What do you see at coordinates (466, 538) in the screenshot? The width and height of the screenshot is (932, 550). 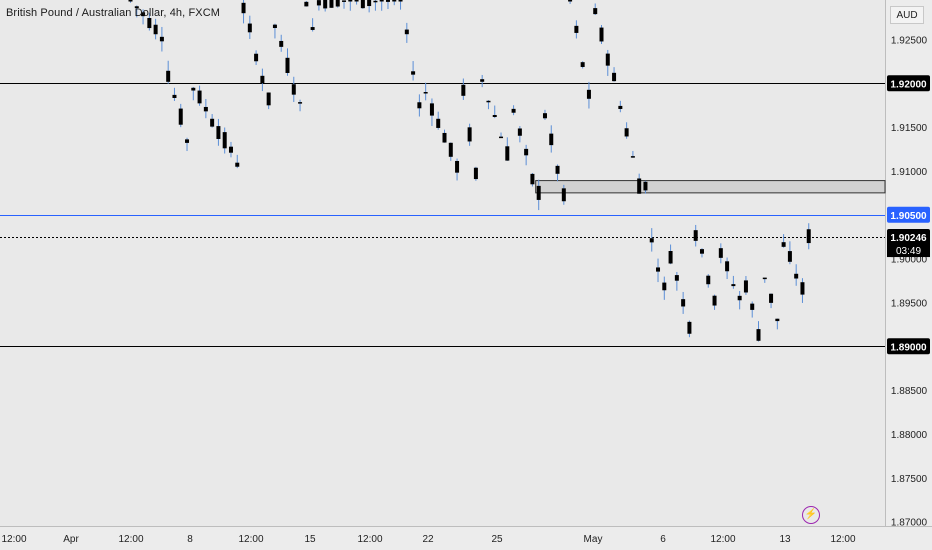 I see `time-axis` at bounding box center [466, 538].